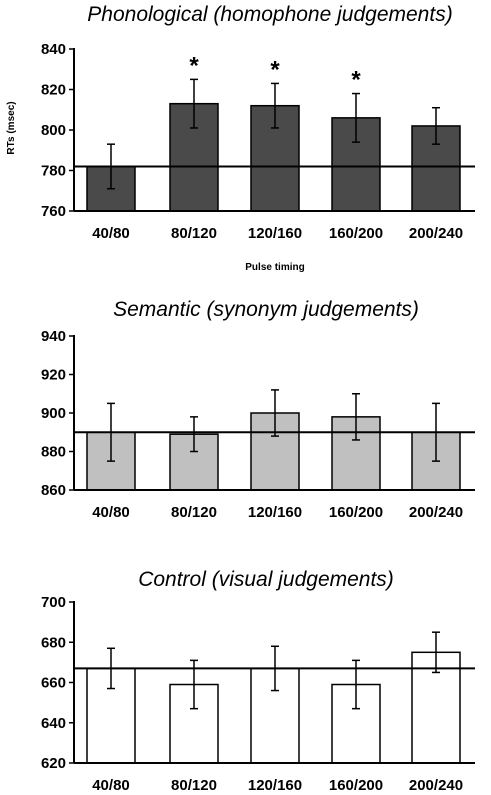 The height and width of the screenshot is (795, 491). I want to click on chart-2-ytick-label-940: 940, so click(53, 336).